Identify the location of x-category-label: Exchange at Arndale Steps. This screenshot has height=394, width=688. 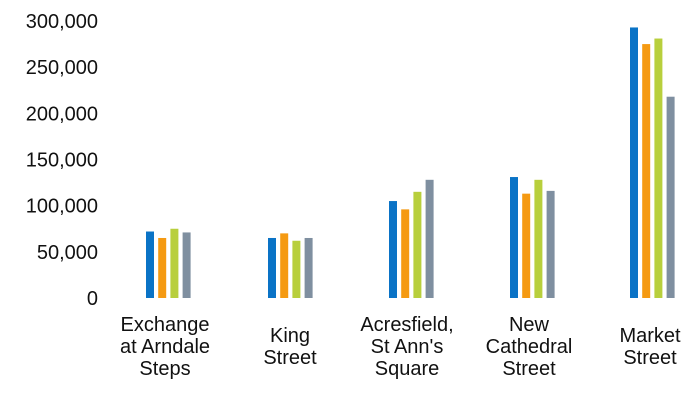
(165, 347).